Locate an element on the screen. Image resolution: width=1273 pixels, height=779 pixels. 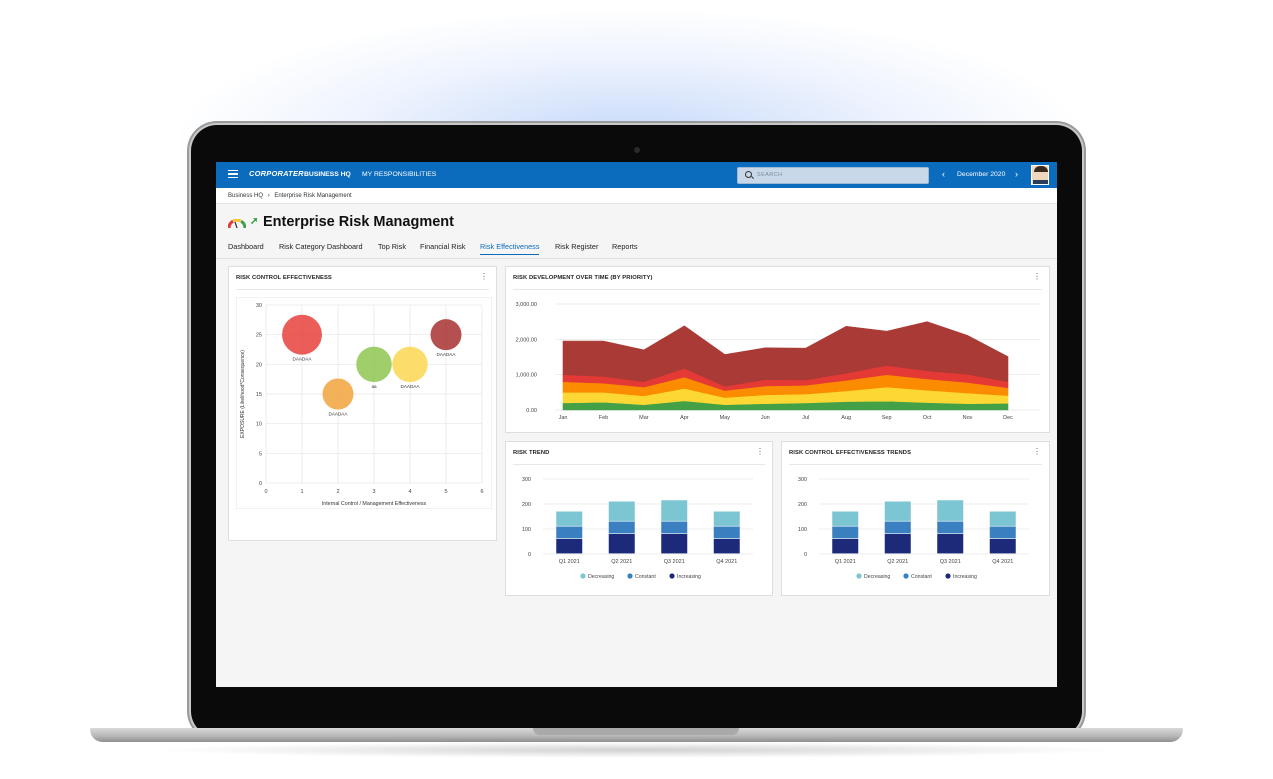
x-tick-label: May is located at coordinates (725, 418).